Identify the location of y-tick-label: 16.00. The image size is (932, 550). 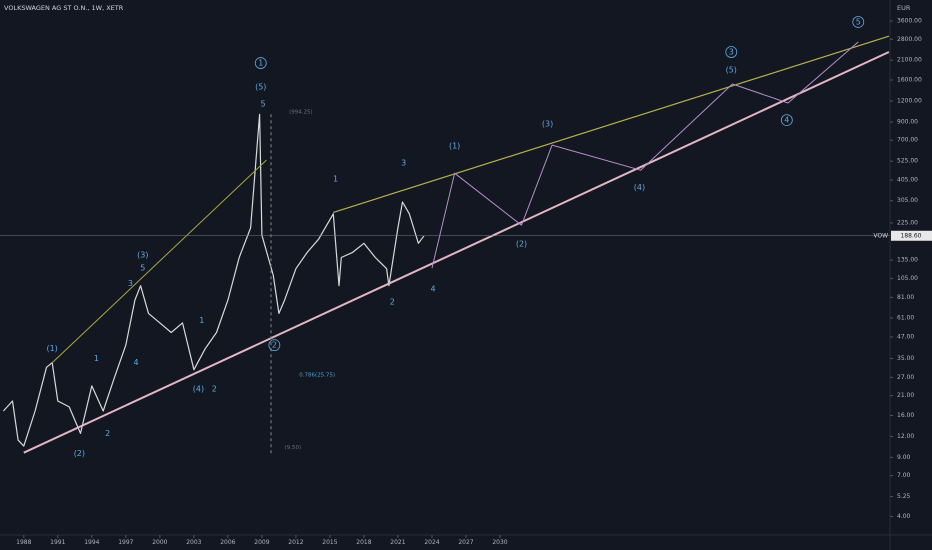
(905, 415).